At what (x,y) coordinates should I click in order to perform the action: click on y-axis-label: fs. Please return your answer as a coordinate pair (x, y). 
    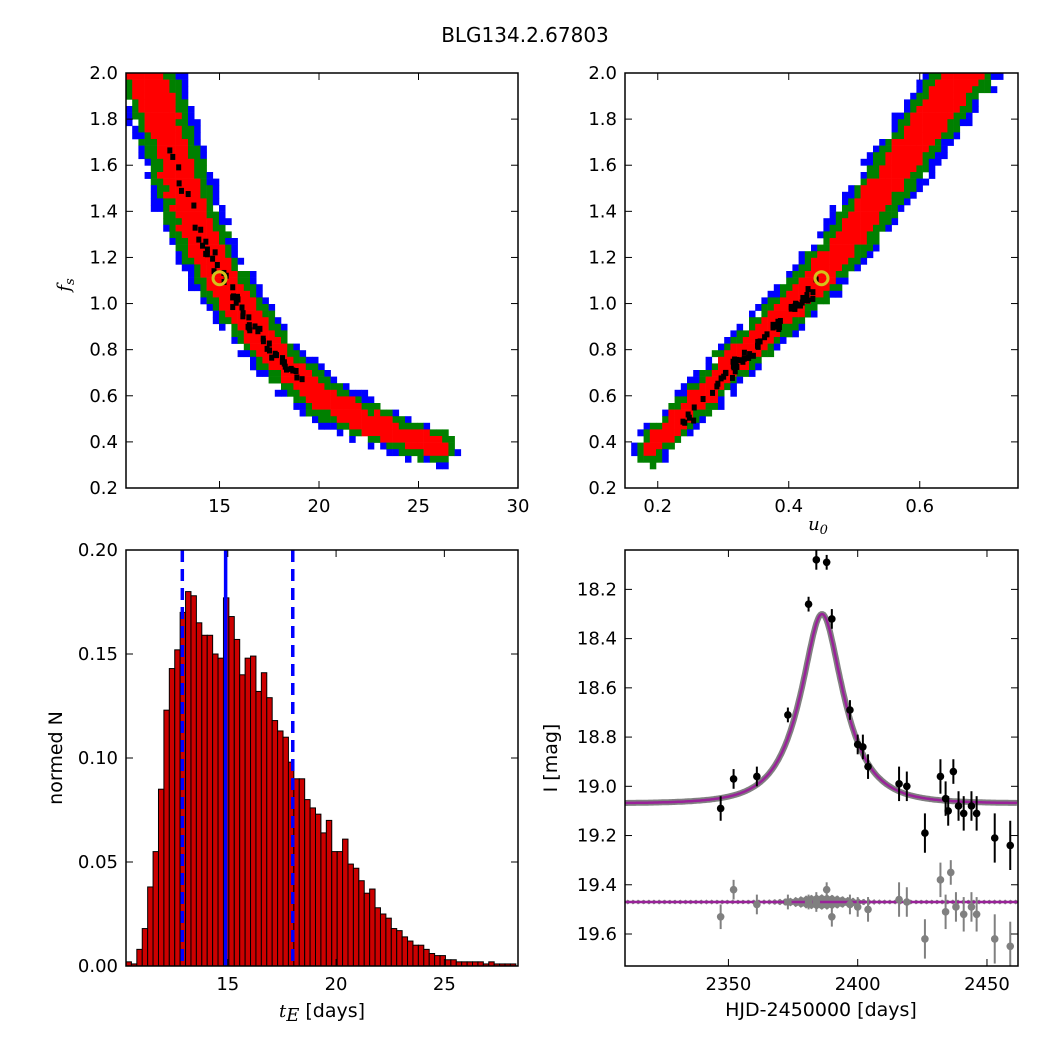
    Looking at the image, I should click on (66, 286).